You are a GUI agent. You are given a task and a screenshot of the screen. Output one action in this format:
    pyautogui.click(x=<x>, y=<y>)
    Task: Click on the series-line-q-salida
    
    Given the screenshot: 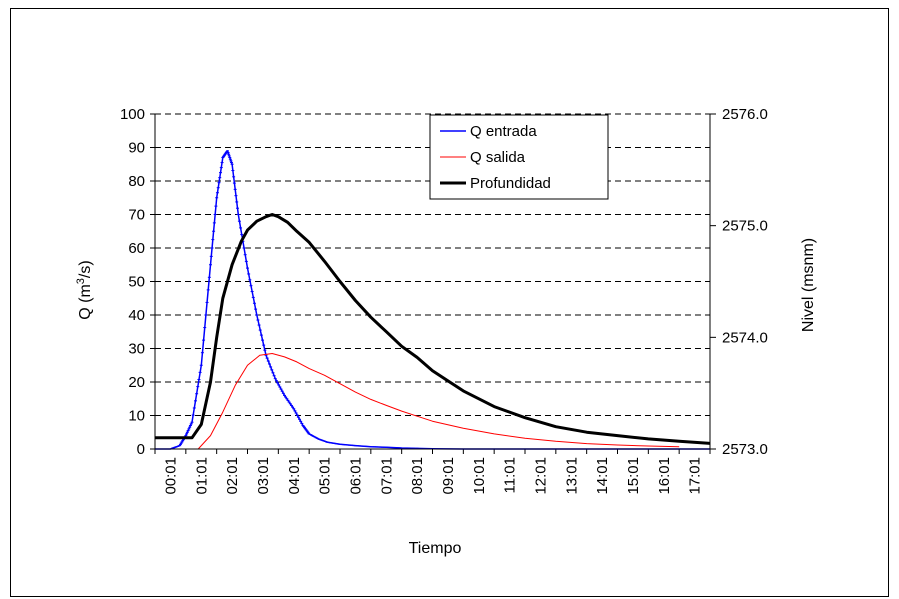 What is the action you would take?
    pyautogui.click(x=417, y=401)
    